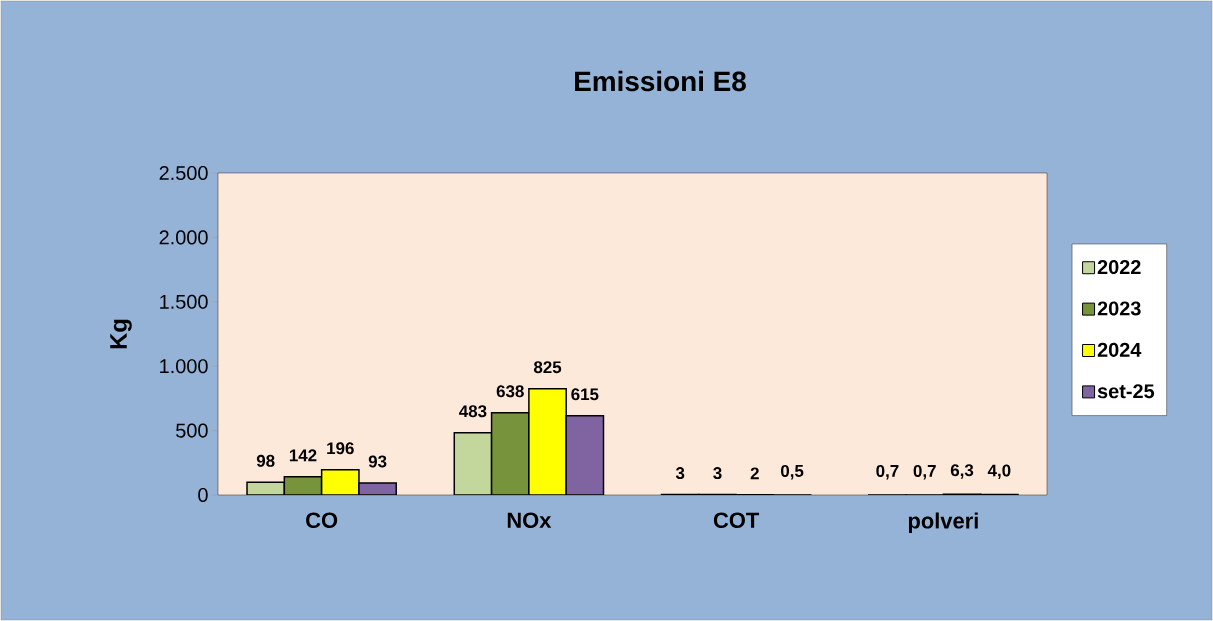 The width and height of the screenshot is (1213, 621). What do you see at coordinates (585, 394) in the screenshot?
I see `data-label: 615` at bounding box center [585, 394].